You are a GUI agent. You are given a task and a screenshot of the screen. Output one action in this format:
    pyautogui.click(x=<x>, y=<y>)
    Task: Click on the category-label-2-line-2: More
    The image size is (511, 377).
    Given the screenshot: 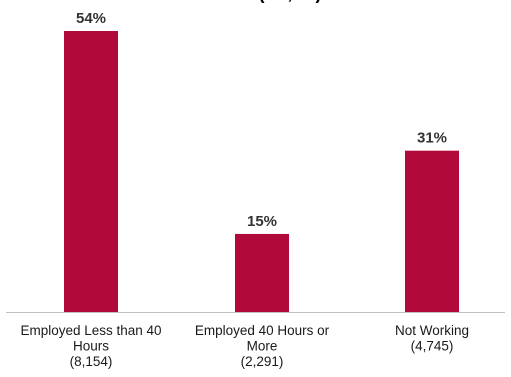 What is the action you would take?
    pyautogui.click(x=262, y=346)
    